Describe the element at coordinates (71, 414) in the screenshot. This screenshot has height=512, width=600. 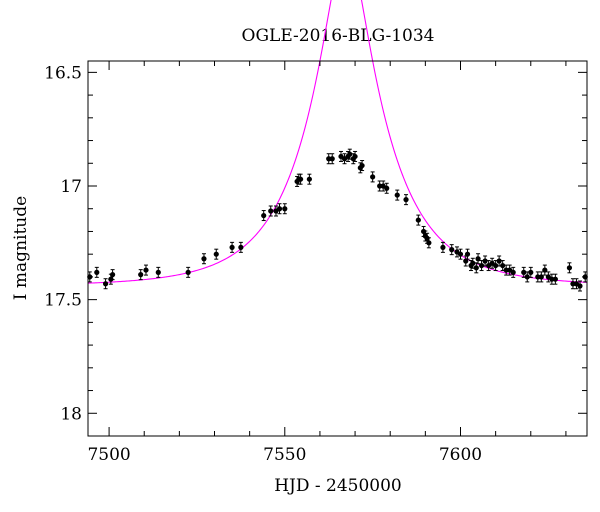
I see `y-tick-label: 18` at that location.